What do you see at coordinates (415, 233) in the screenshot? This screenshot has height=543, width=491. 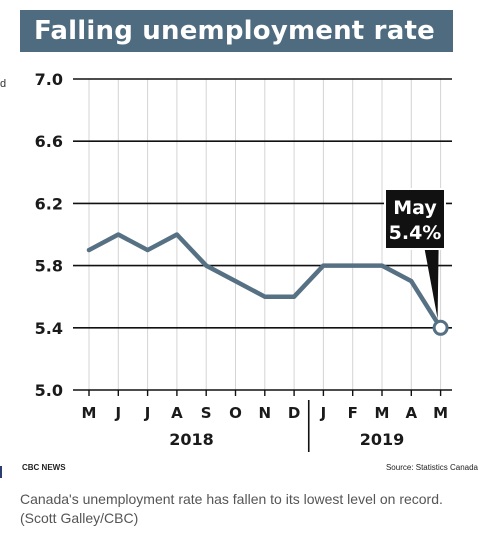 I see `callout-value: 5.4%` at bounding box center [415, 233].